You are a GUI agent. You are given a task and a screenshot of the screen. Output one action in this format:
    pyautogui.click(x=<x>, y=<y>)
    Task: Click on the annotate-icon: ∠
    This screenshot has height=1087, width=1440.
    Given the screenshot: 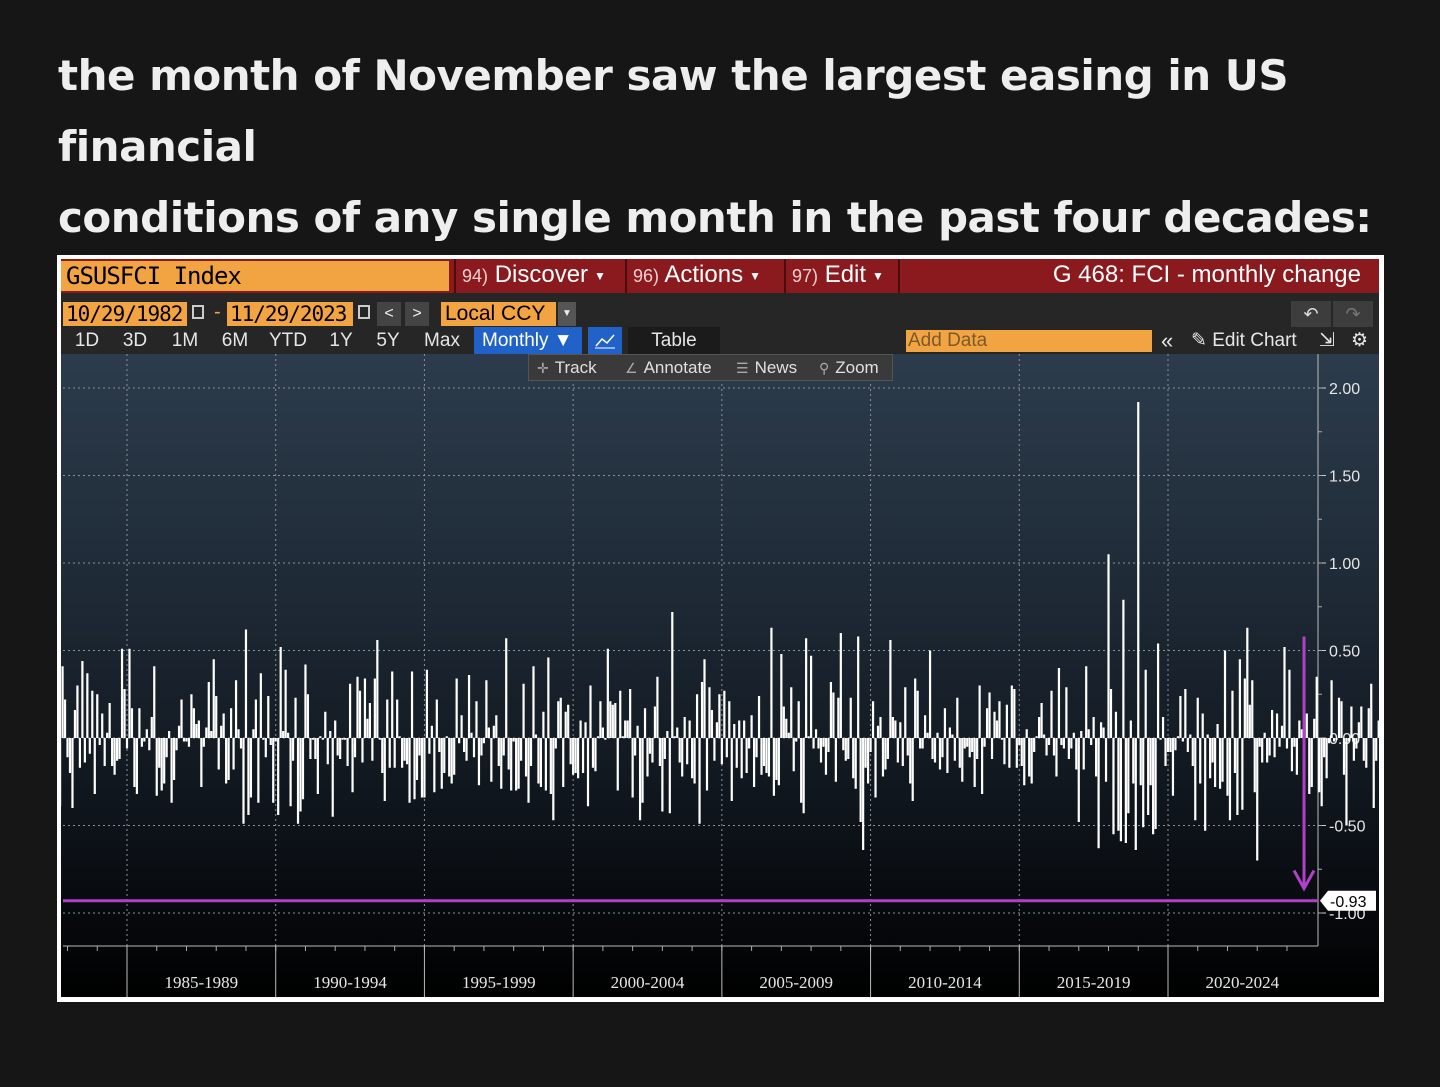 What is the action you would take?
    pyautogui.click(x=631, y=368)
    